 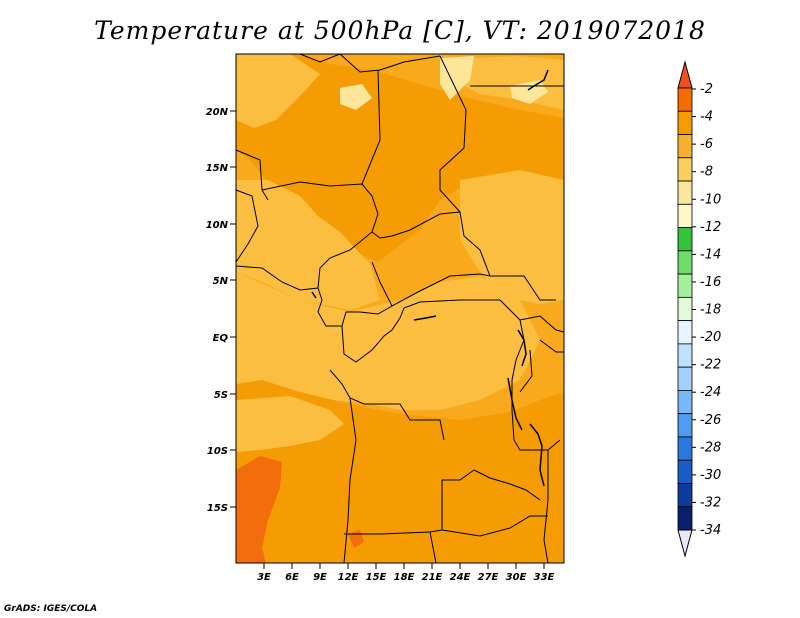 What do you see at coordinates (710, 282) in the screenshot?
I see `colorbar-label: -16` at bounding box center [710, 282].